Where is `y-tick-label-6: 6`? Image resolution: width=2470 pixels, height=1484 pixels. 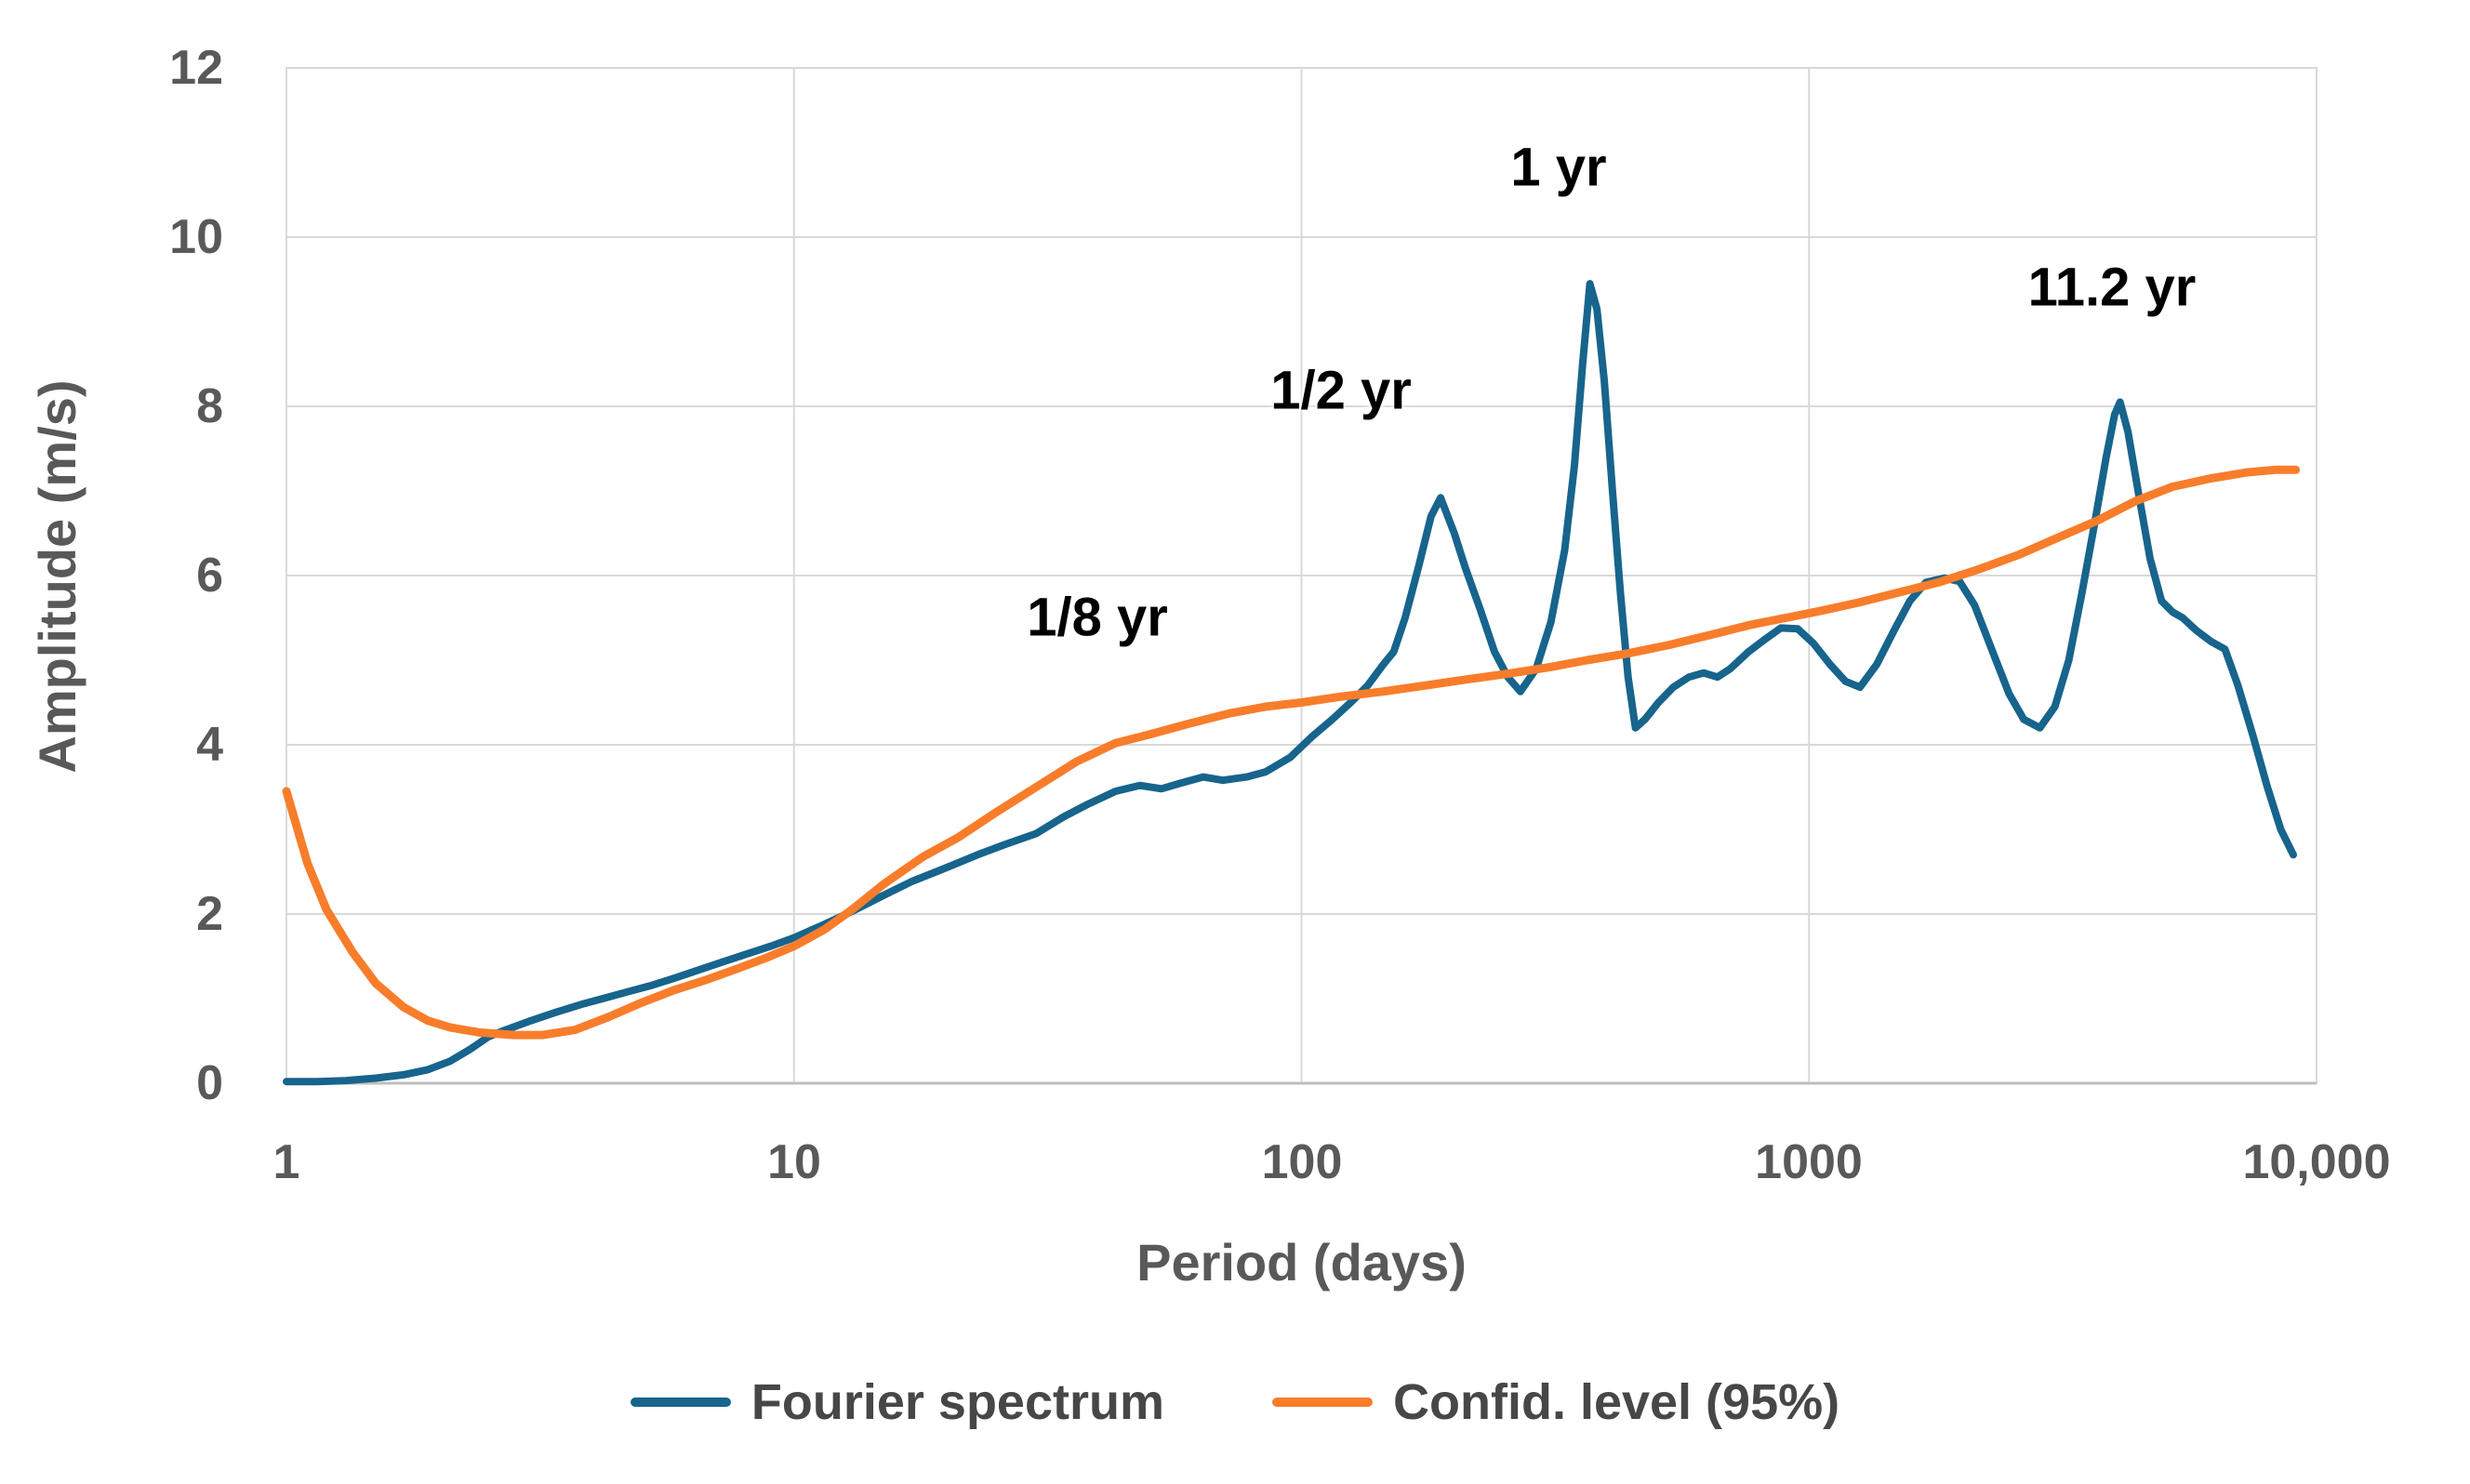
y-tick-label-6: 6 is located at coordinates (209, 576).